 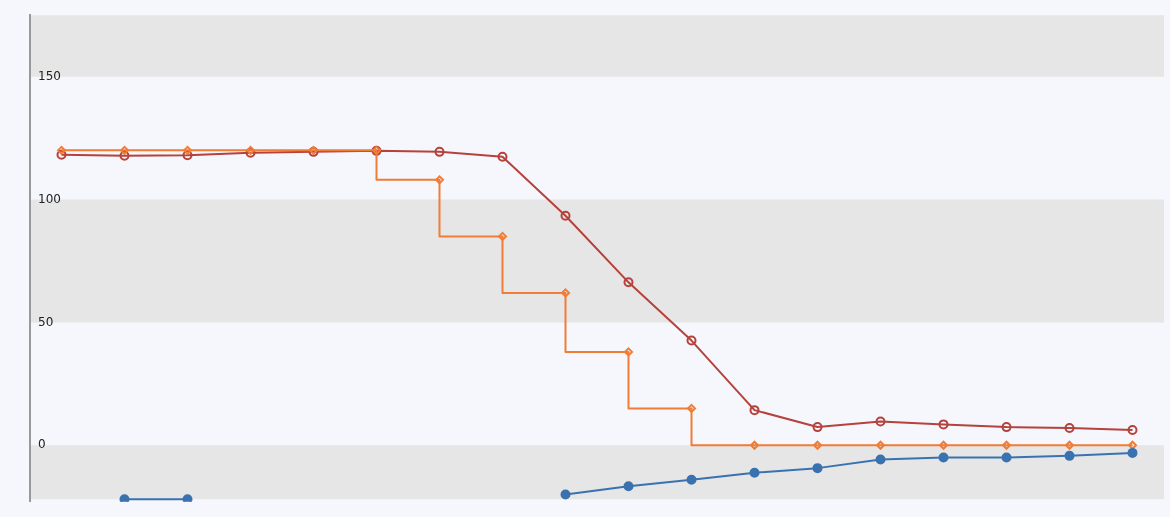 I want to click on y-tick-label: 150, so click(x=49, y=75).